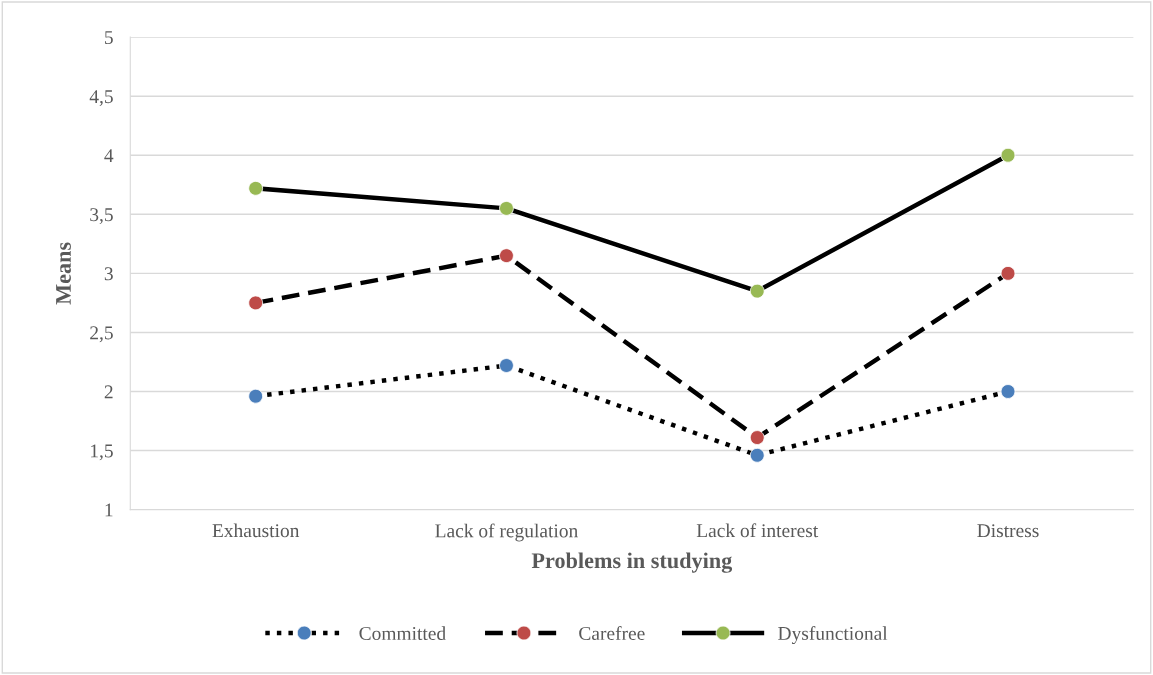 This screenshot has width=1153, height=675. What do you see at coordinates (612, 633) in the screenshot?
I see `legend-label: Carefree` at bounding box center [612, 633].